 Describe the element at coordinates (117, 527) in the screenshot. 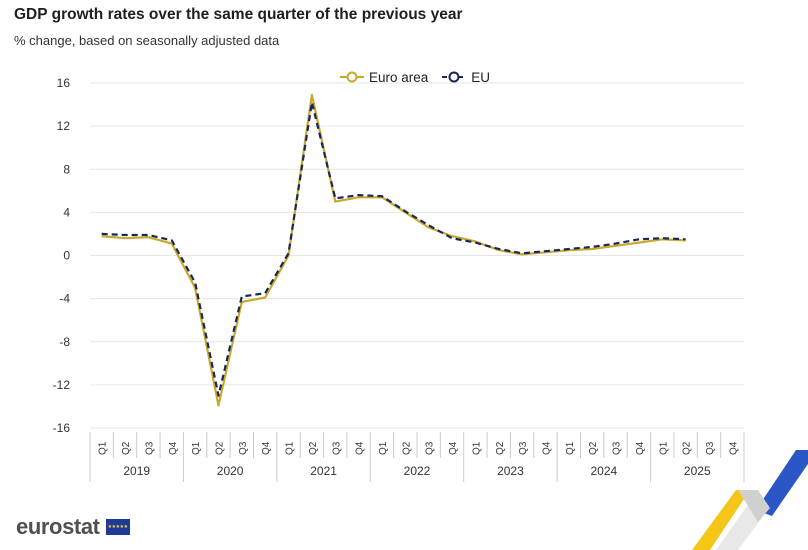

I see `eu-flag-icon: ★★★★★` at that location.